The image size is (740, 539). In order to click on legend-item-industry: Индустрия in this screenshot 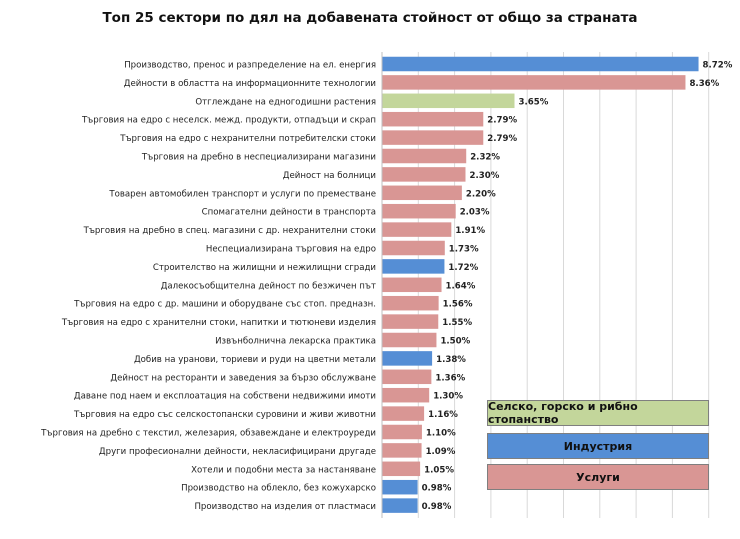, I will do `click(598, 446)`.